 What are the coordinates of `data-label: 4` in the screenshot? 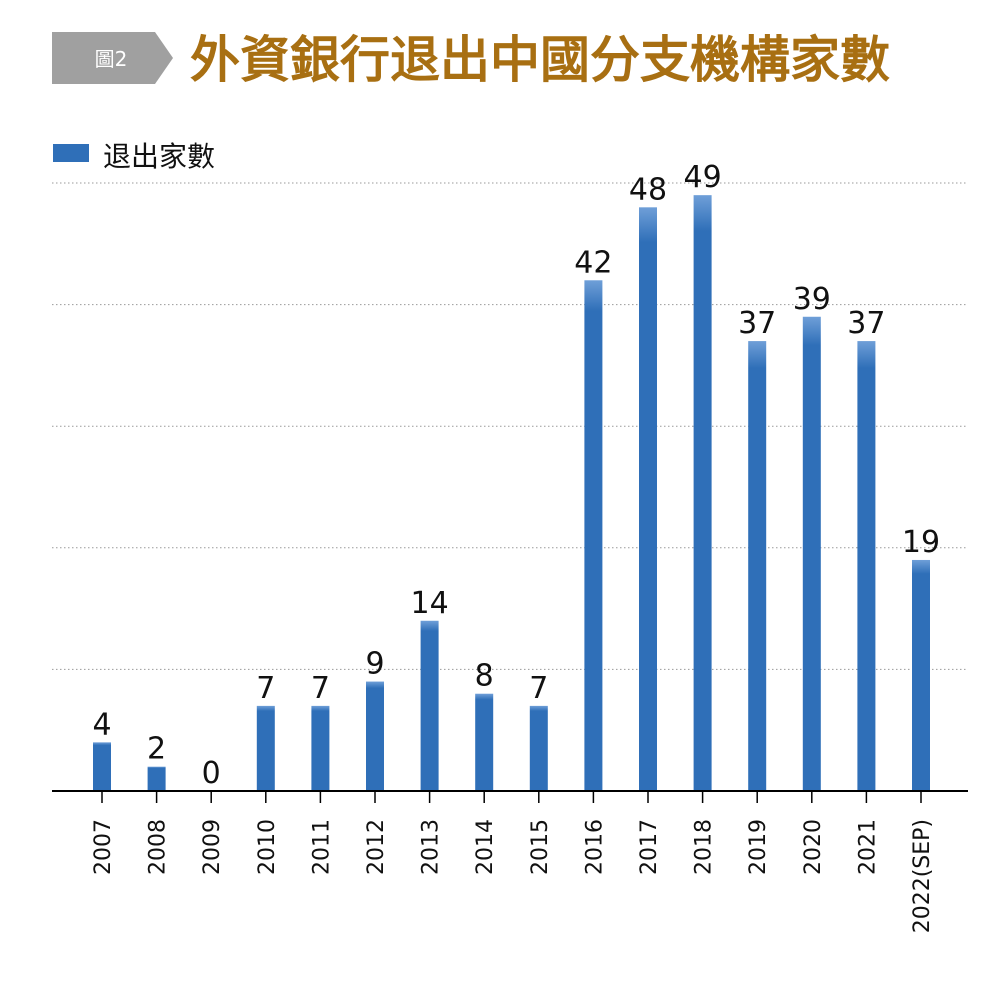 It's located at (101, 724).